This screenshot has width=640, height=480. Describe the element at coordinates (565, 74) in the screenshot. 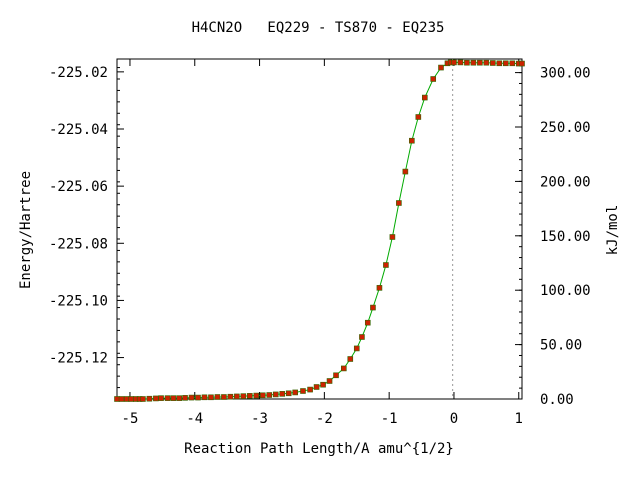

I see `y-tick-label-right: 300.00` at that location.